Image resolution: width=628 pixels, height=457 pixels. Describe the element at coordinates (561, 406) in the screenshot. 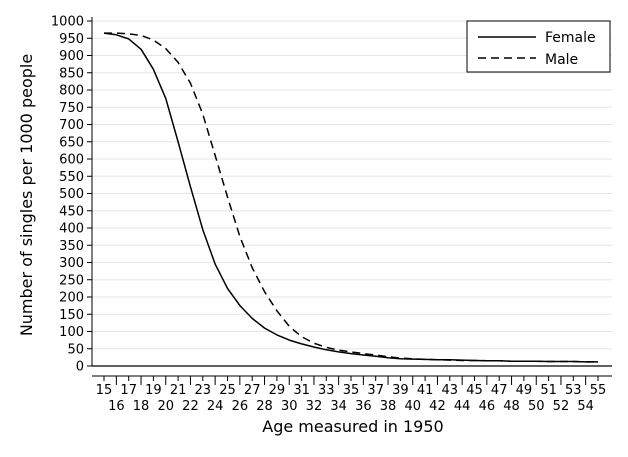

I see `x-tick-label: 52` at that location.